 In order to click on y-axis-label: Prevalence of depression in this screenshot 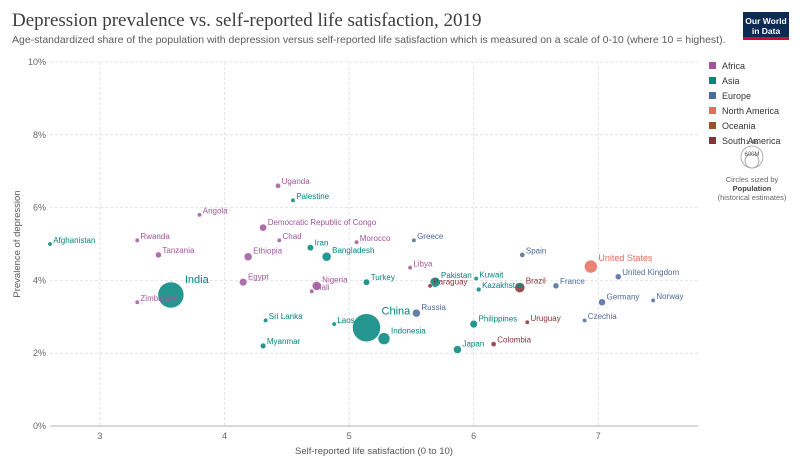, I will do `click(17, 243)`.